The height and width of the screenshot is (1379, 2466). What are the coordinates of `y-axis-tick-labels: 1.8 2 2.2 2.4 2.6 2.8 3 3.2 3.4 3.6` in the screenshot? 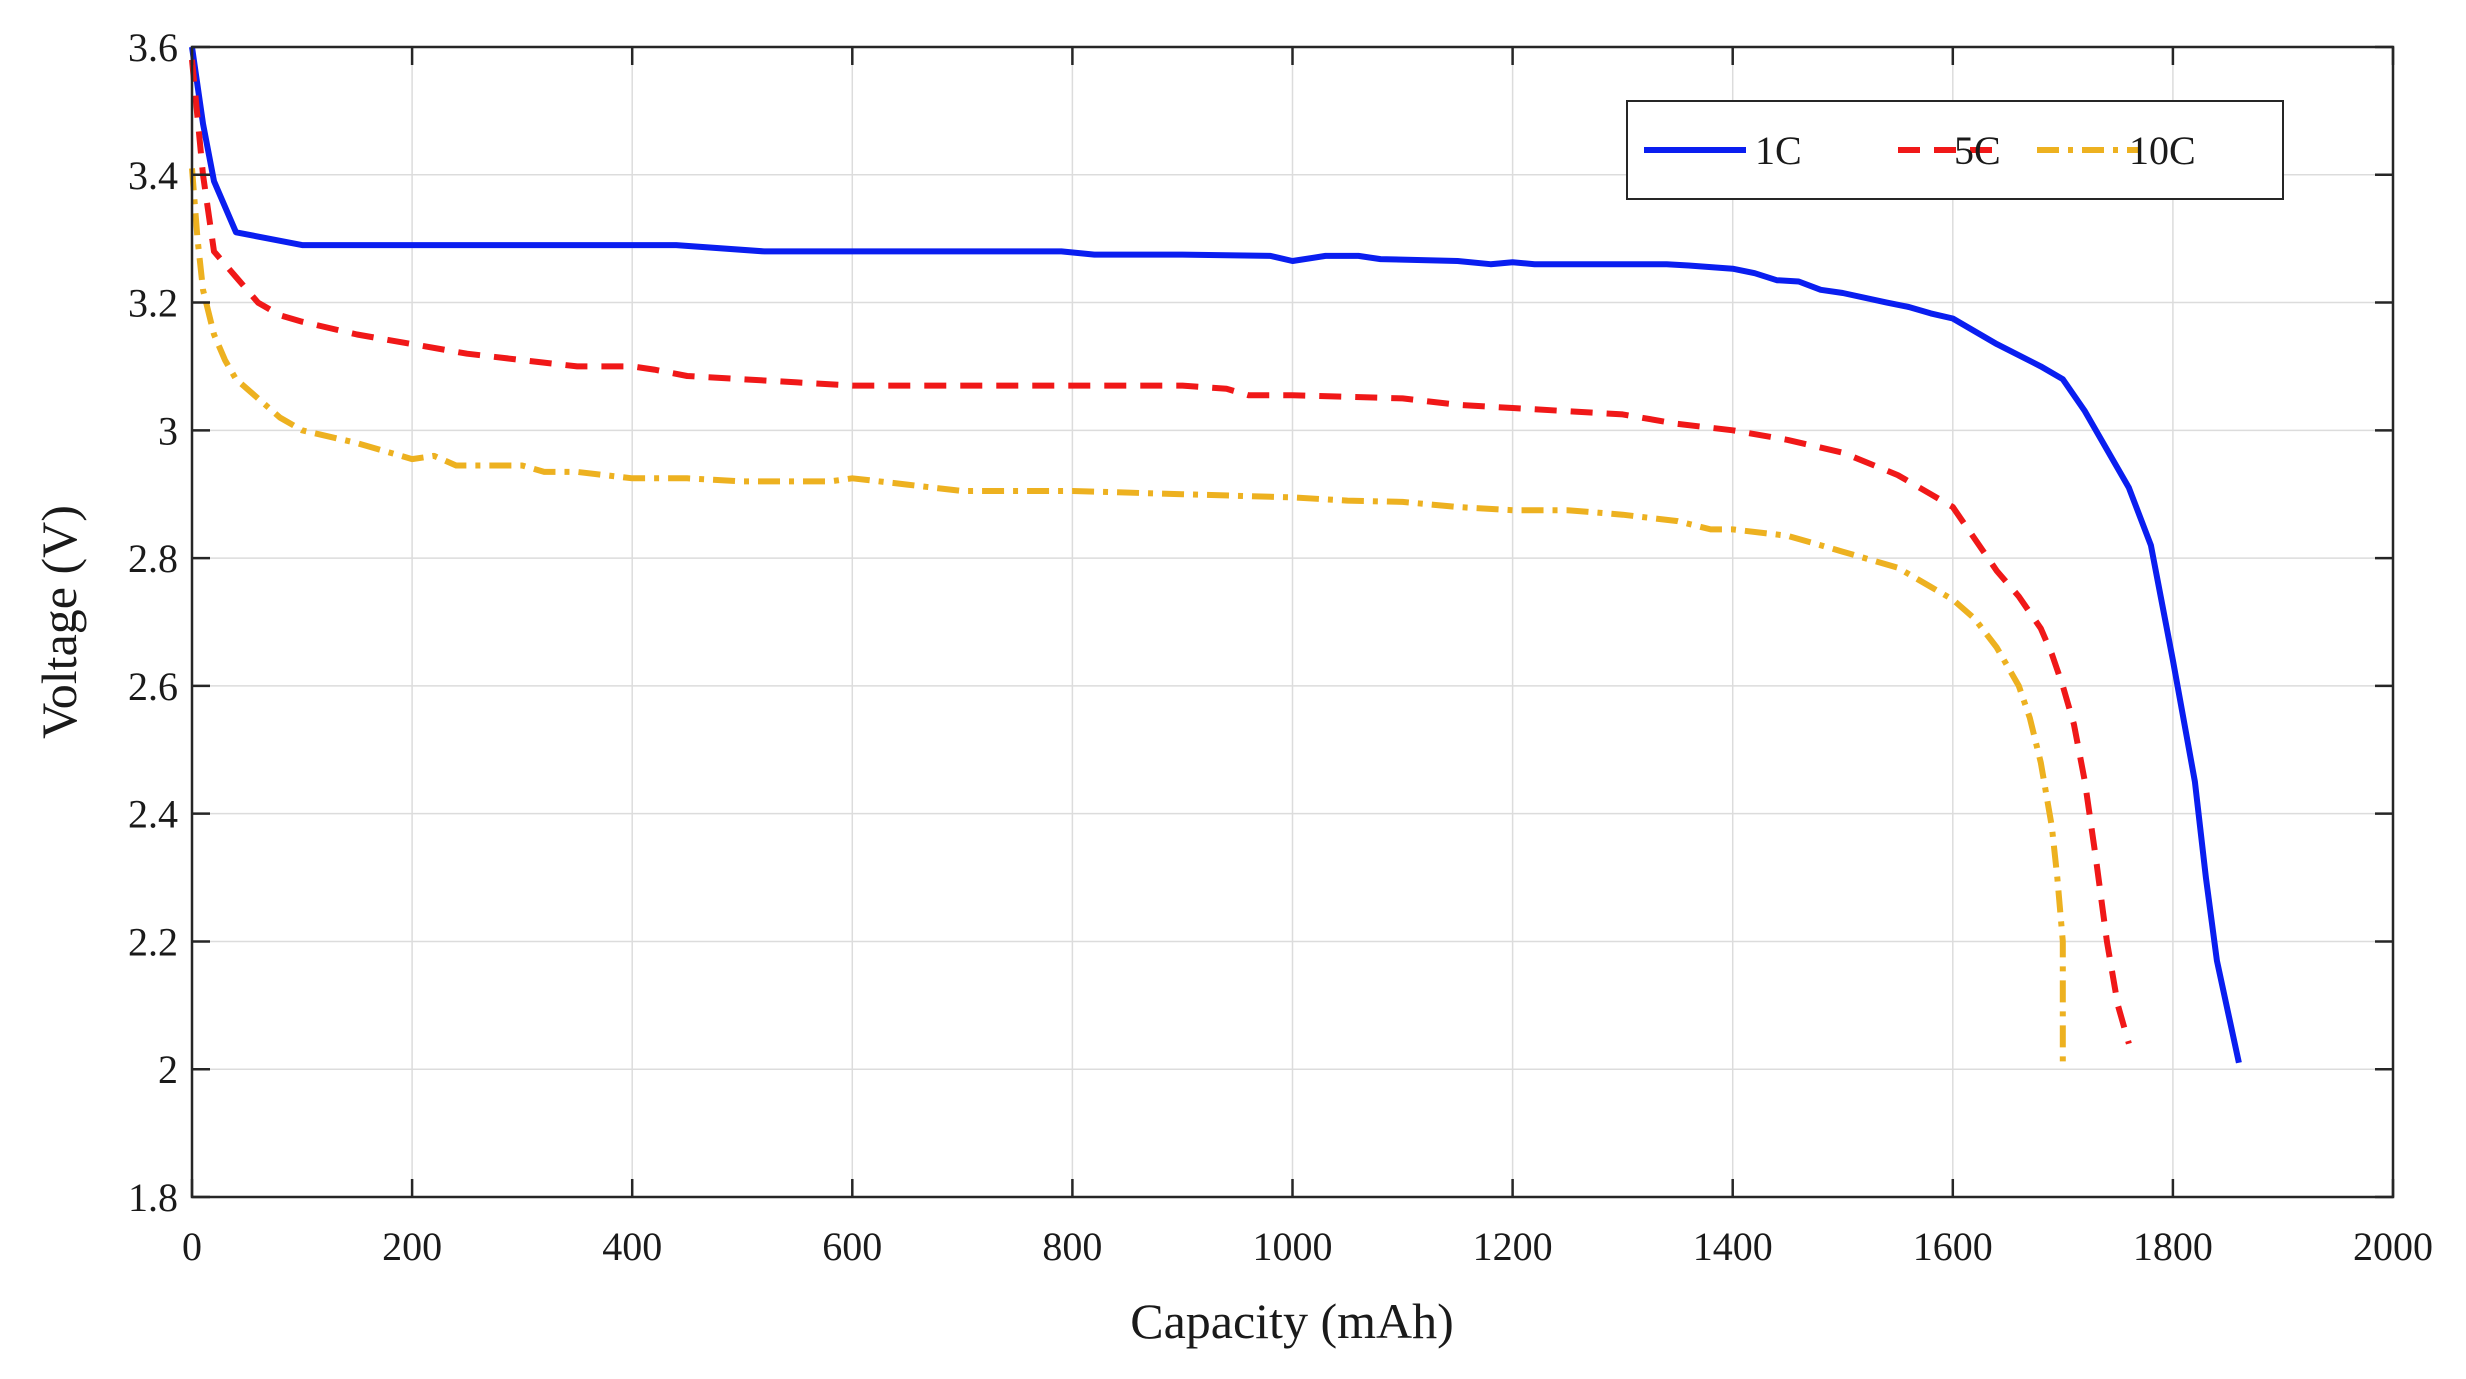 It's located at (153, 622).